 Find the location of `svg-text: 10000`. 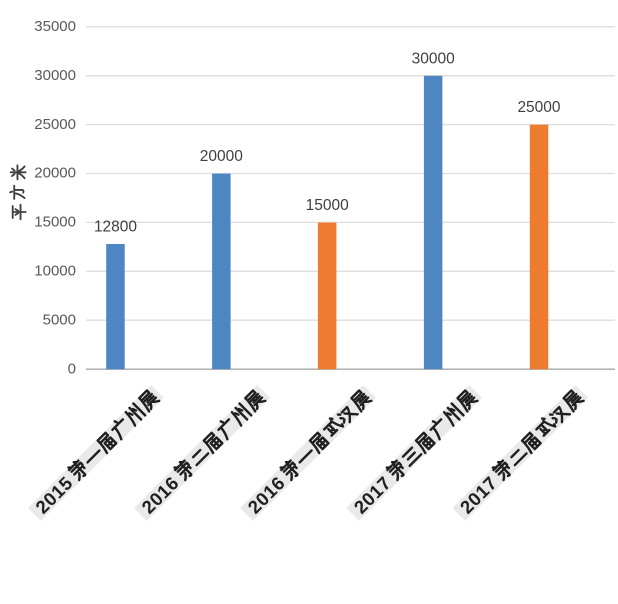

svg-text: 10000 is located at coordinates (55, 271).